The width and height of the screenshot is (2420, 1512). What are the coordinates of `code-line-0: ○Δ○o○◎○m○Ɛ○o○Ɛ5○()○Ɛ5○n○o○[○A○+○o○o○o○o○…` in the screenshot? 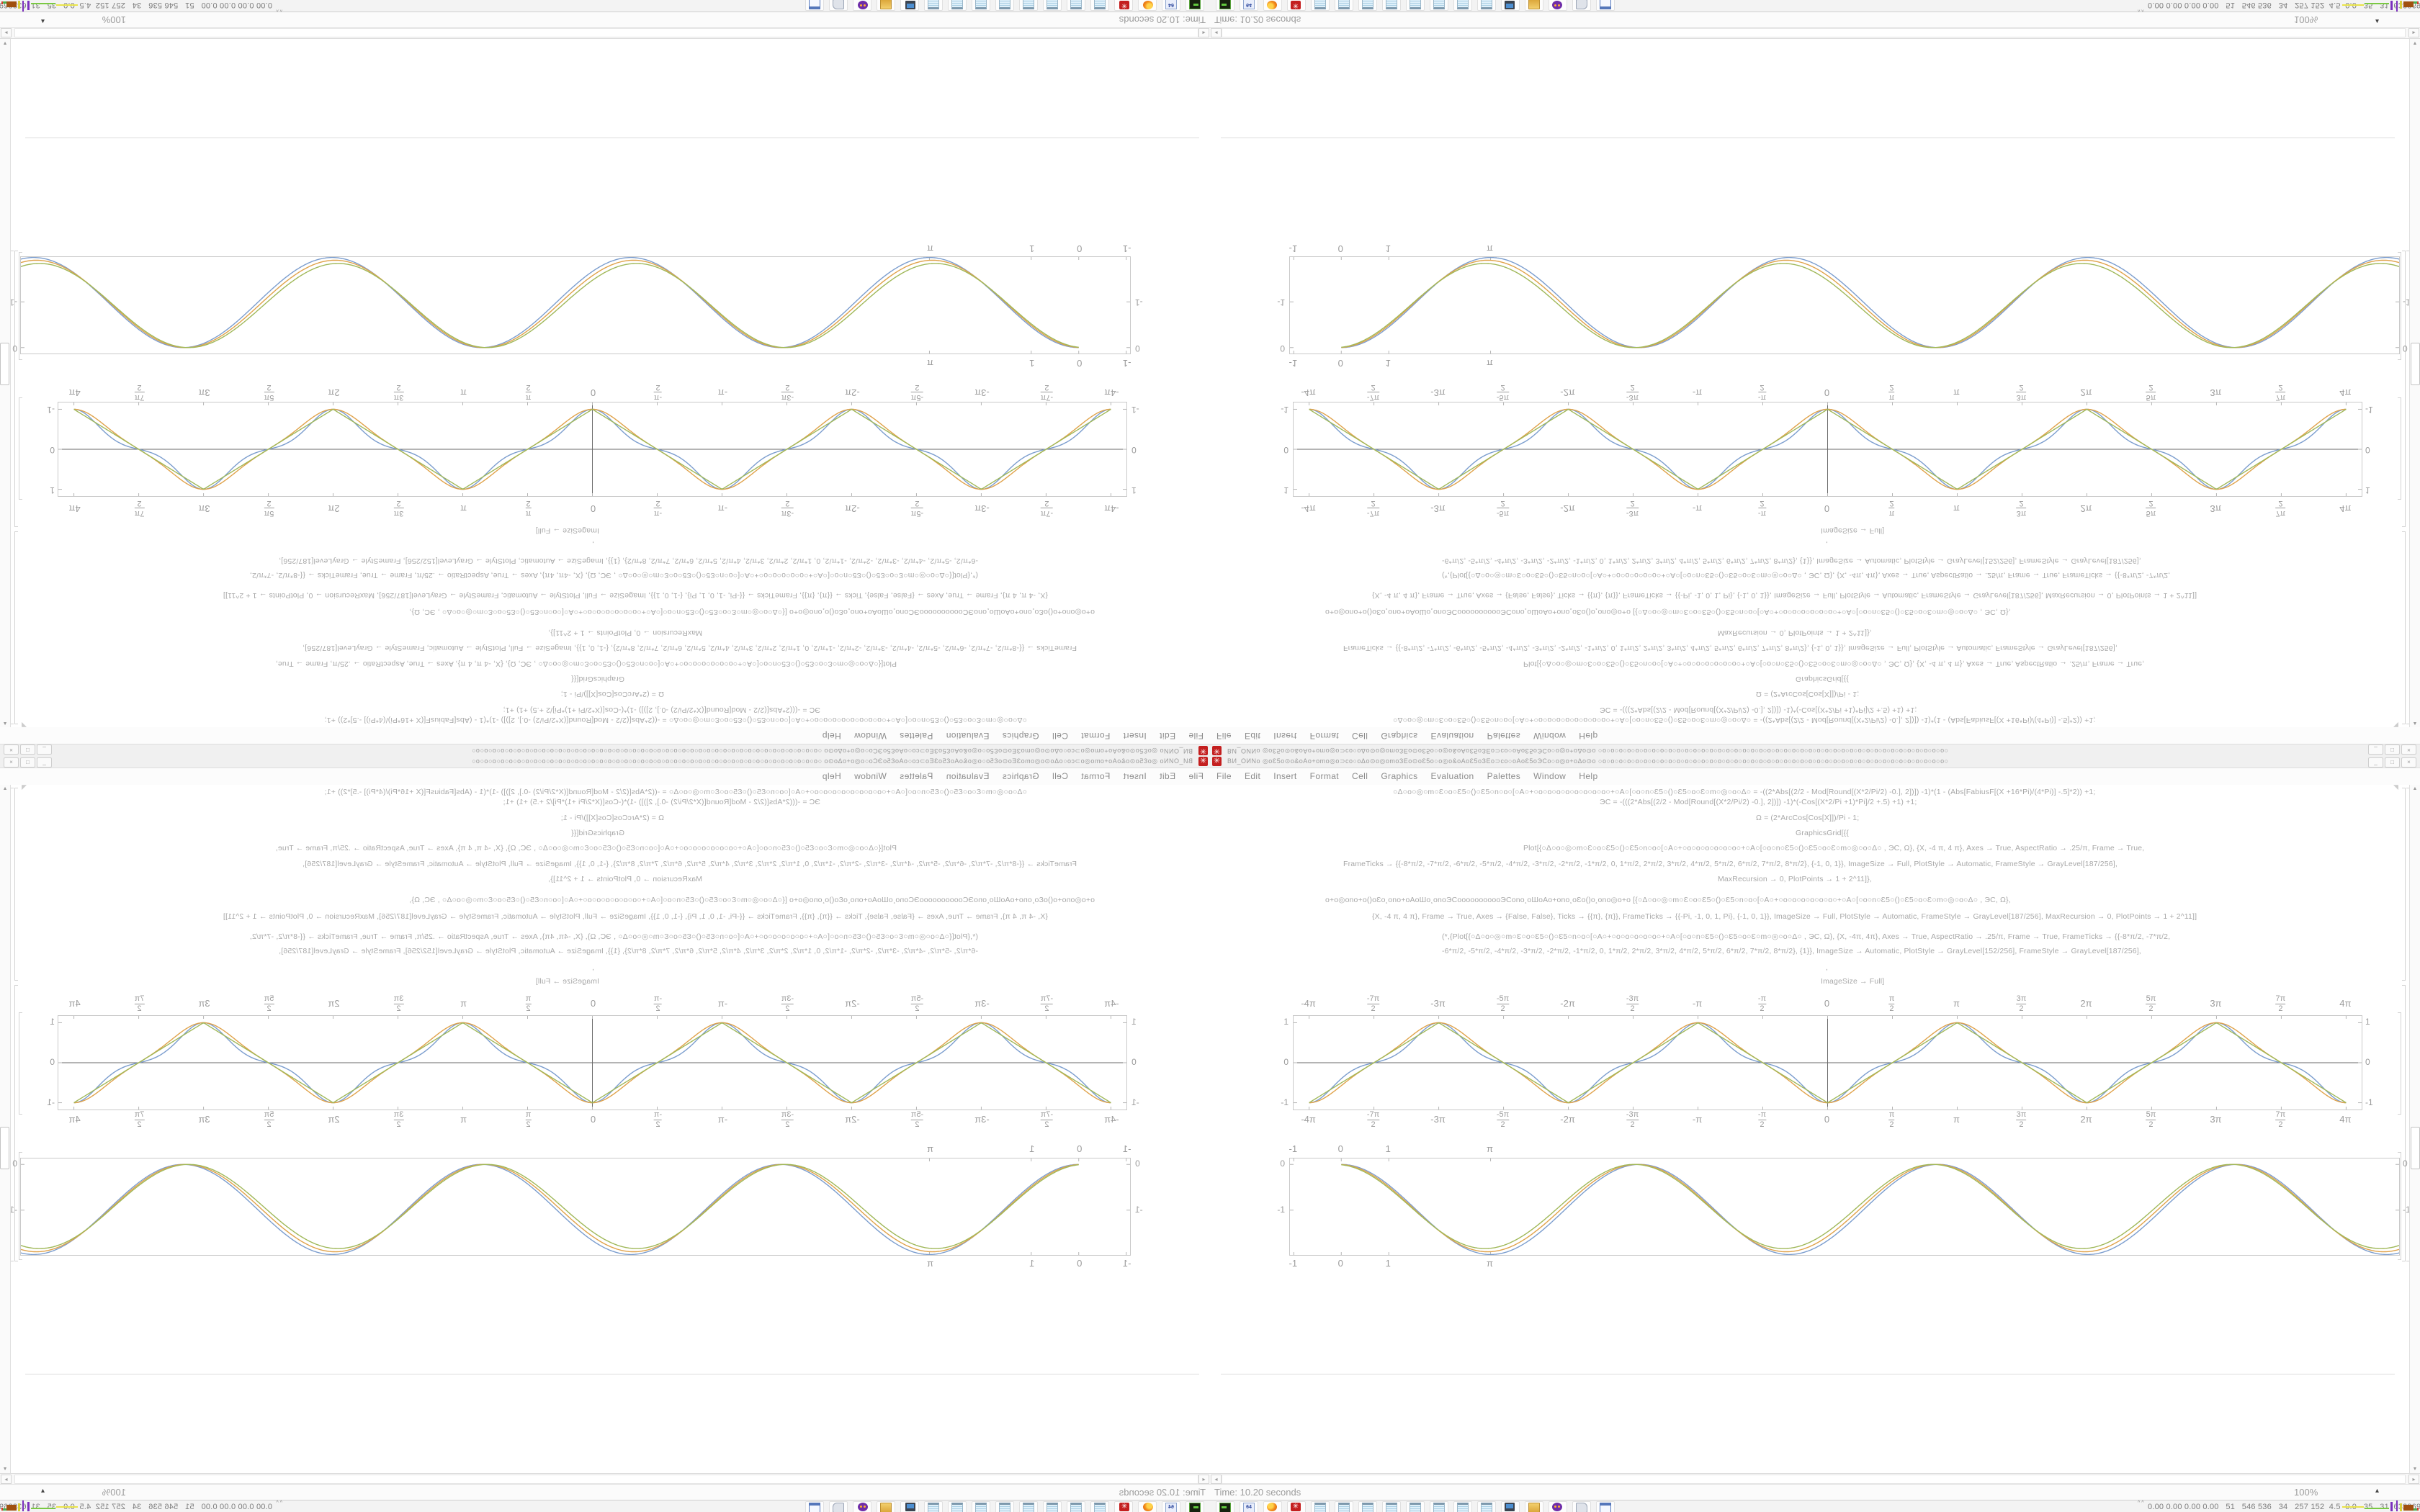 It's located at (675, 720).